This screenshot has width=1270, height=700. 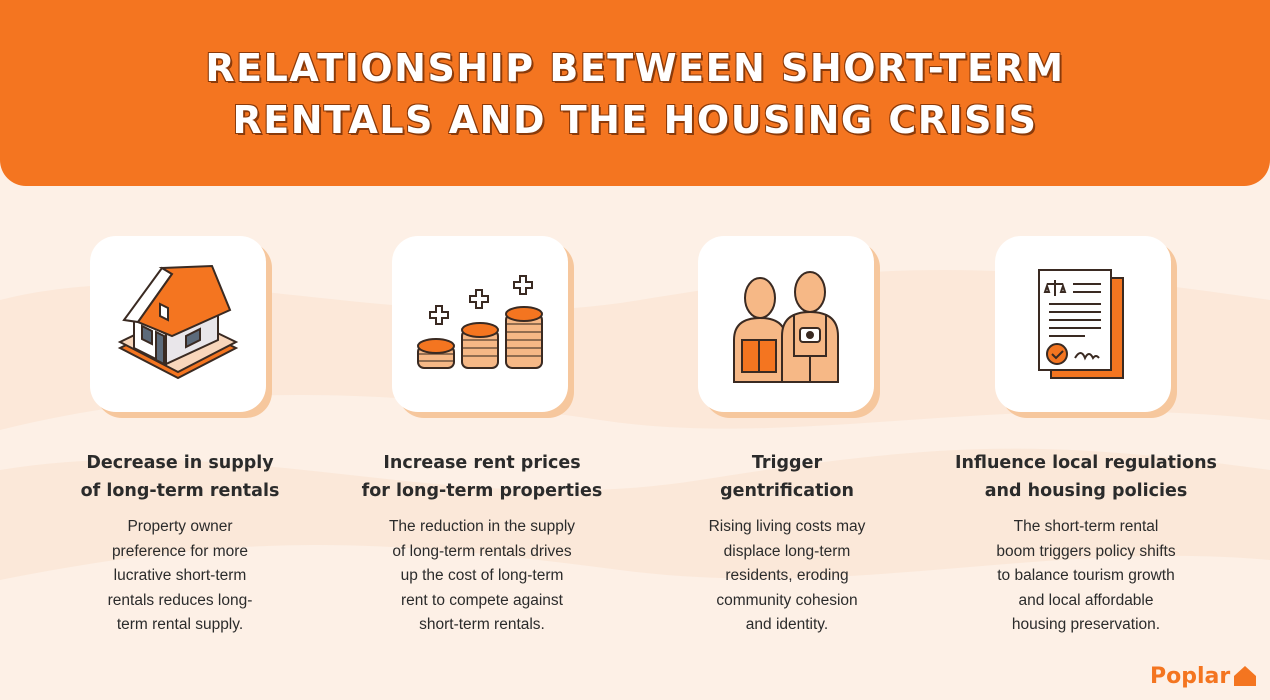 I want to click on desc-line: and identity., so click(x=787, y=624).